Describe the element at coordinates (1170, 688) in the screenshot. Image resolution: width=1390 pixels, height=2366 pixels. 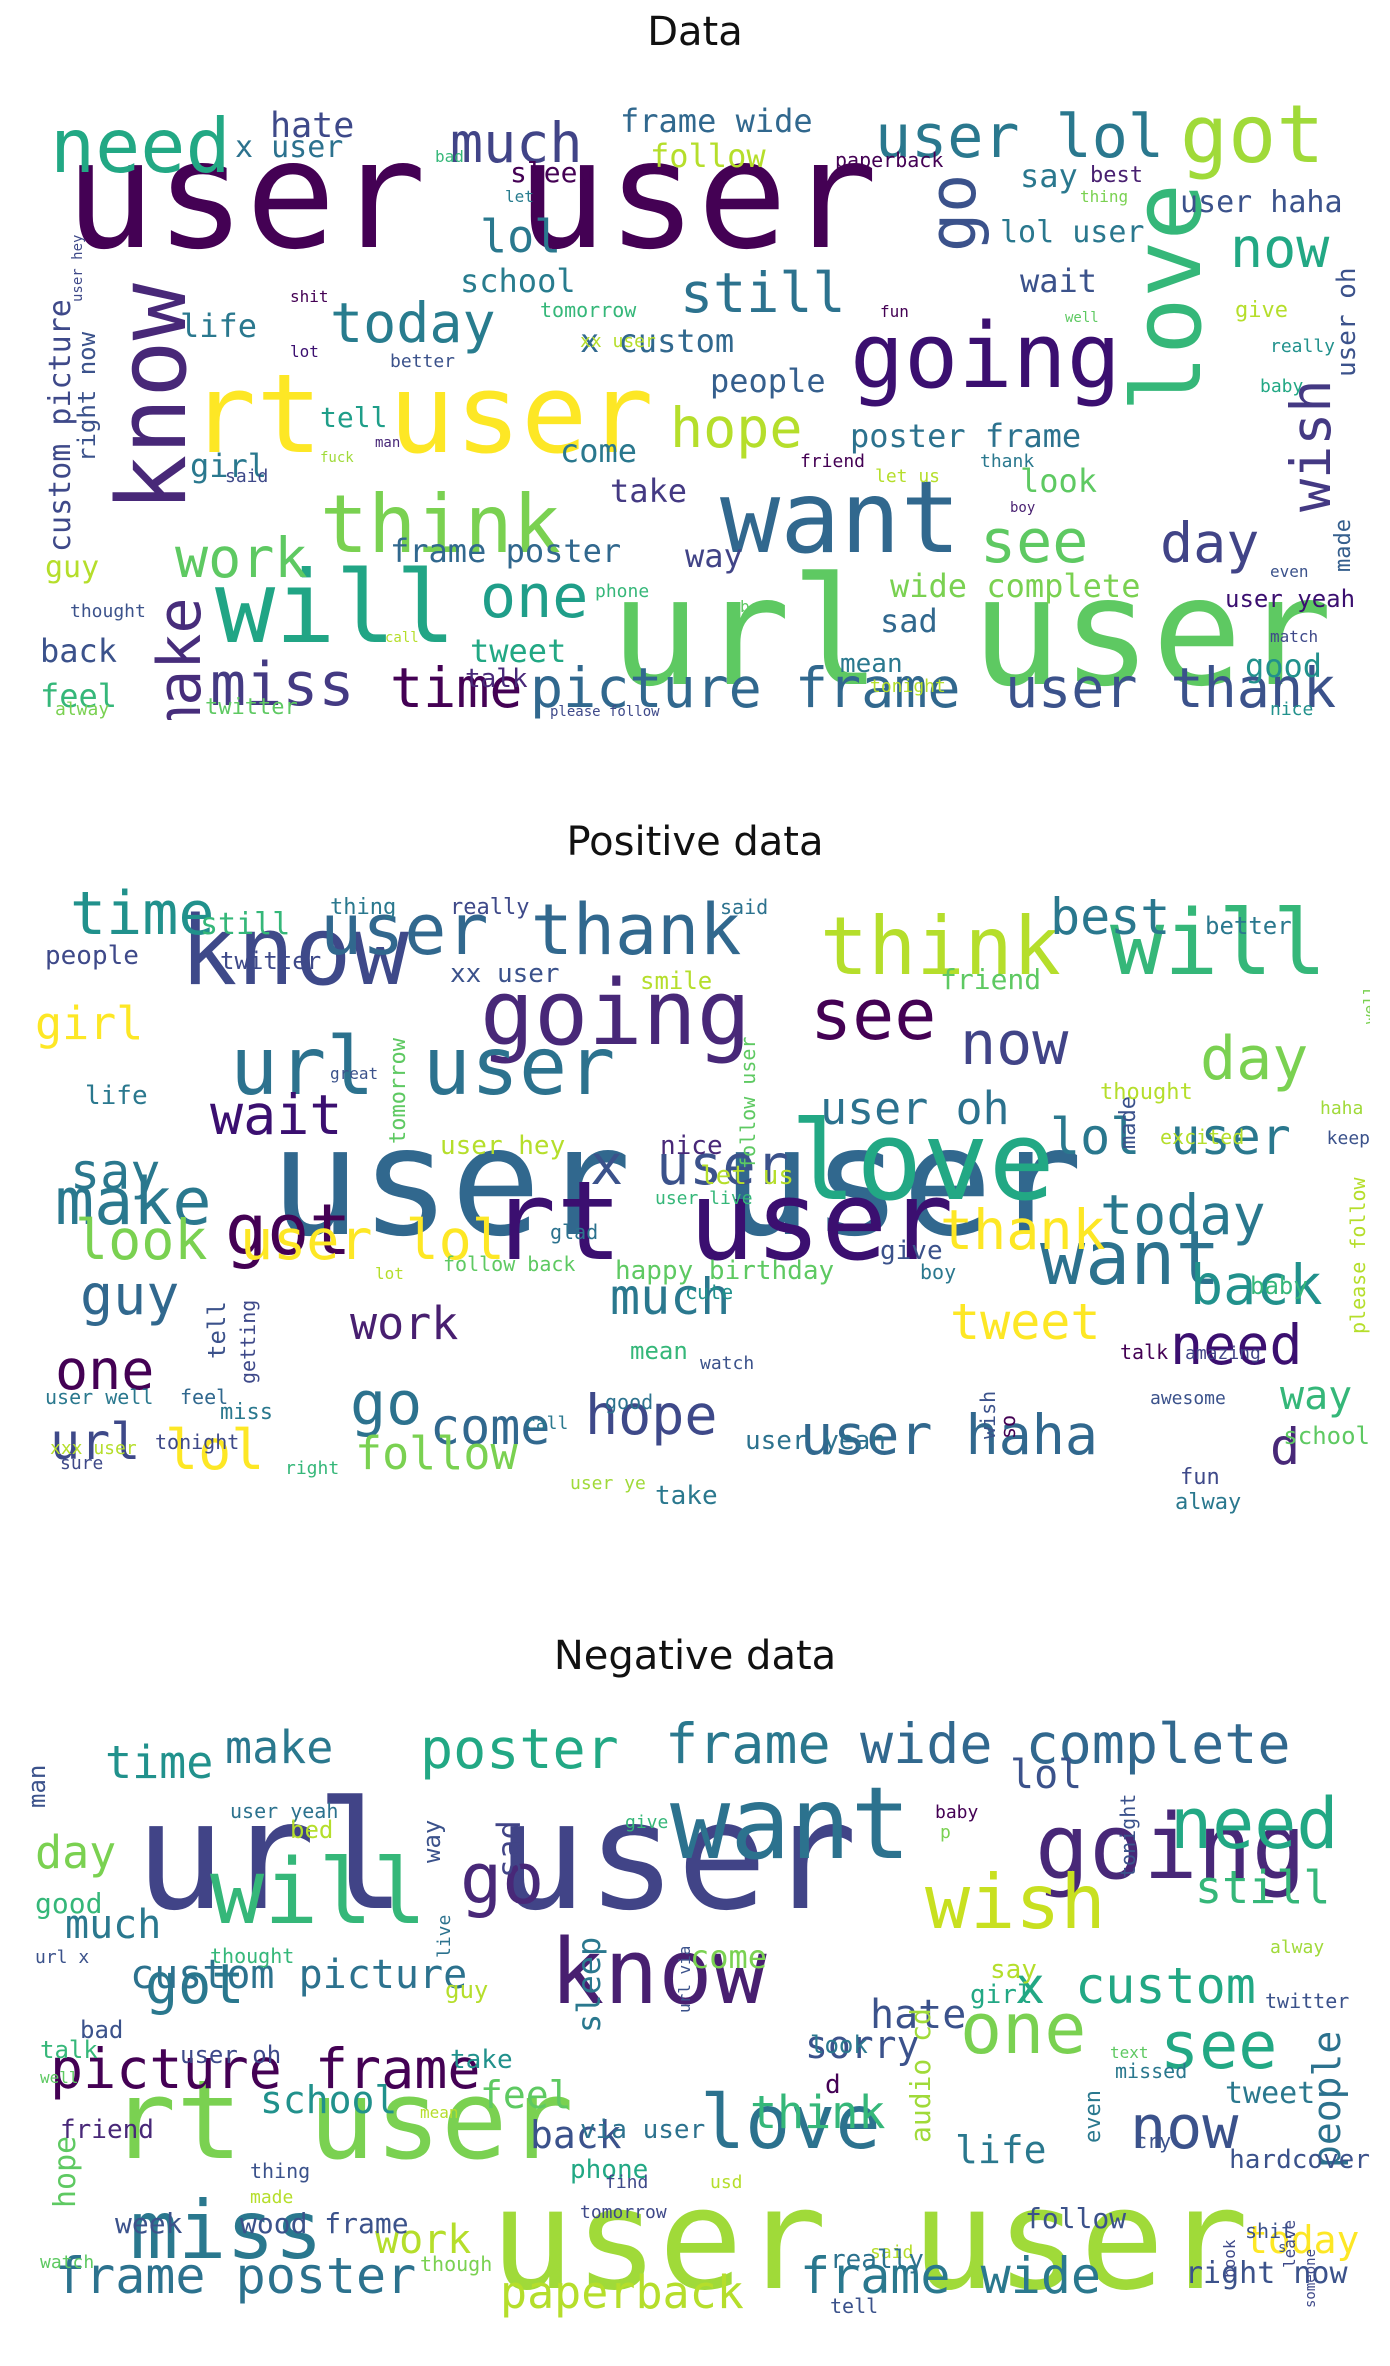
I see `word-user-thank: user thank` at that location.